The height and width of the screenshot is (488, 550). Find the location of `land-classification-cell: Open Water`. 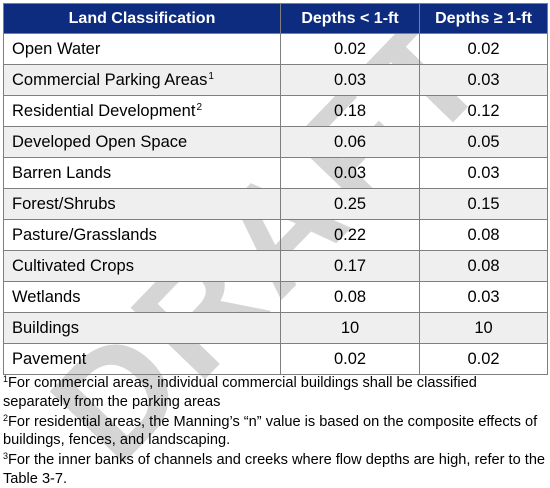

land-classification-cell: Open Water is located at coordinates (142, 49).